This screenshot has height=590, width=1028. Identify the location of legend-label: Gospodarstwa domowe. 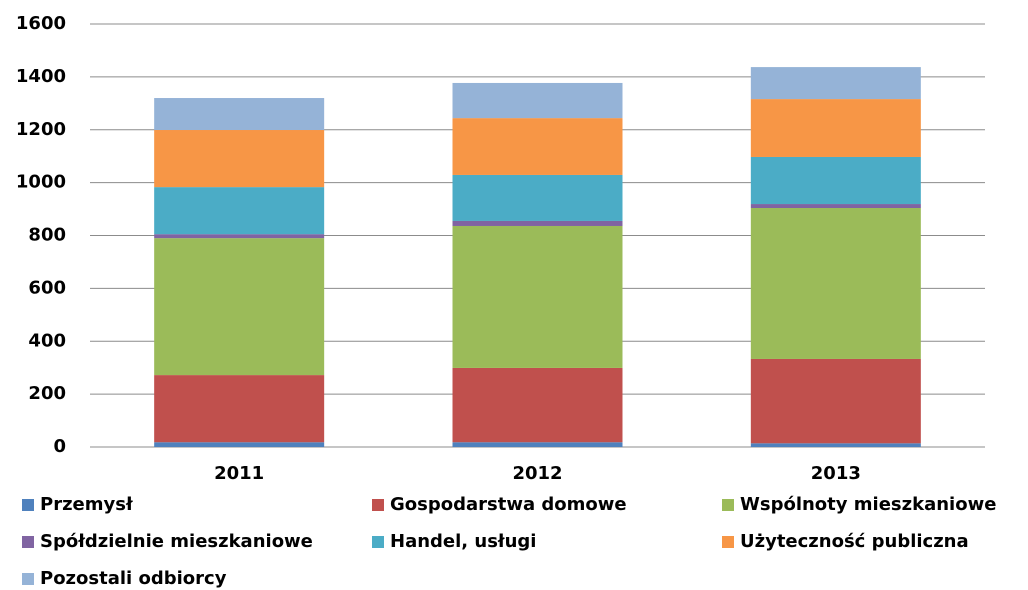
(508, 504).